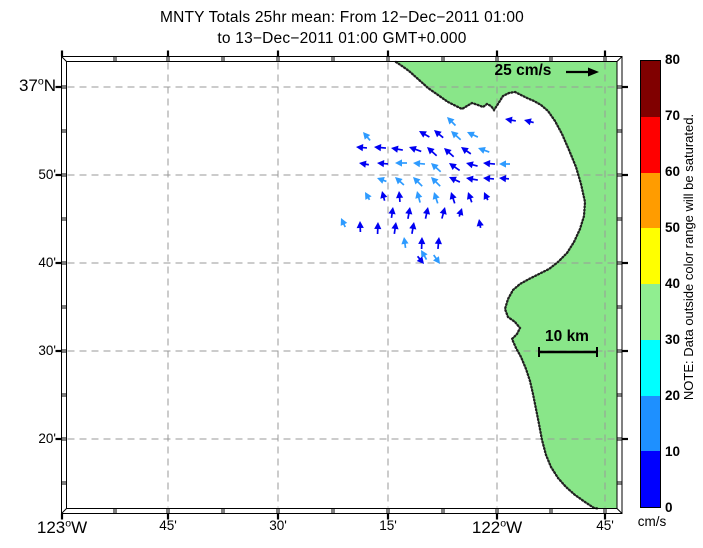 The image size is (703, 548). What do you see at coordinates (37, 85) in the screenshot?
I see `latitude-tick-label: 37oN` at bounding box center [37, 85].